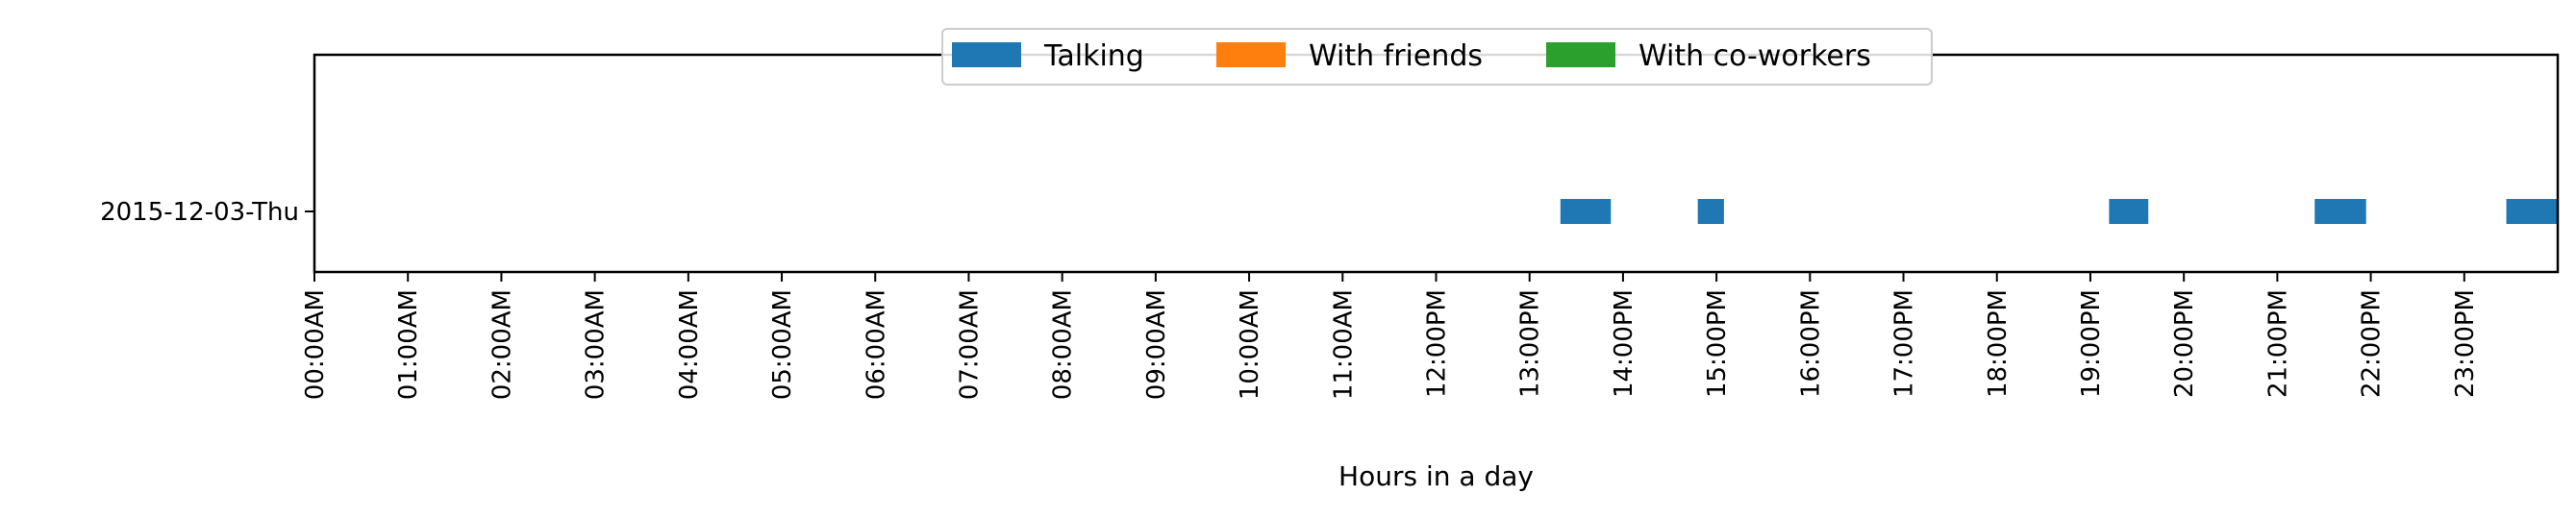 The height and width of the screenshot is (519, 2576). What do you see at coordinates (2277, 343) in the screenshot?
I see `x-tick-label: 21:00PM` at bounding box center [2277, 343].